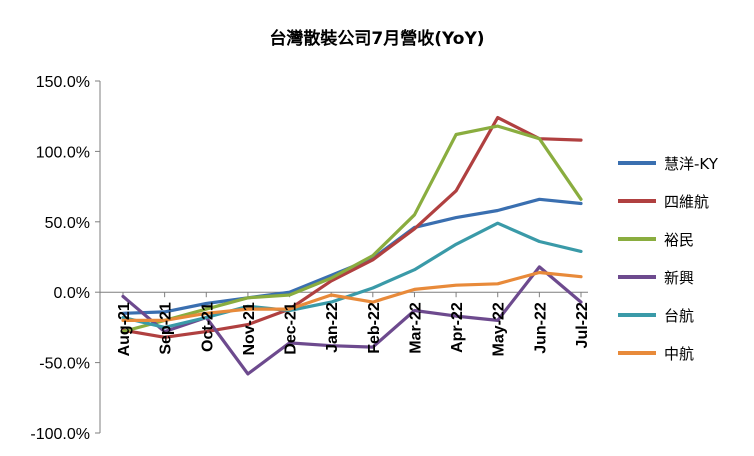 This screenshot has width=754, height=456. What do you see at coordinates (679, 354) in the screenshot?
I see `legend-label: 中航` at bounding box center [679, 354].